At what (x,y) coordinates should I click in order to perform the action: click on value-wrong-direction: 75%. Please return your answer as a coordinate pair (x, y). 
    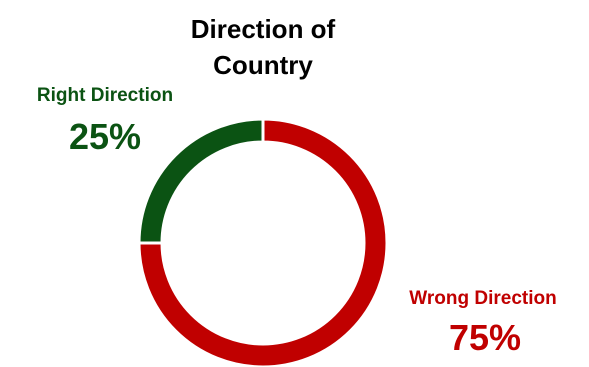
    Looking at the image, I should click on (485, 337).